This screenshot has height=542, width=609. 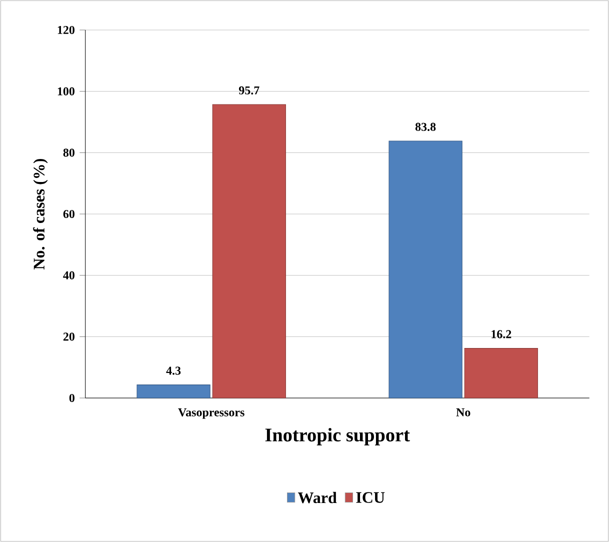 What do you see at coordinates (425, 126) in the screenshot?
I see `data-label: 83.8` at bounding box center [425, 126].